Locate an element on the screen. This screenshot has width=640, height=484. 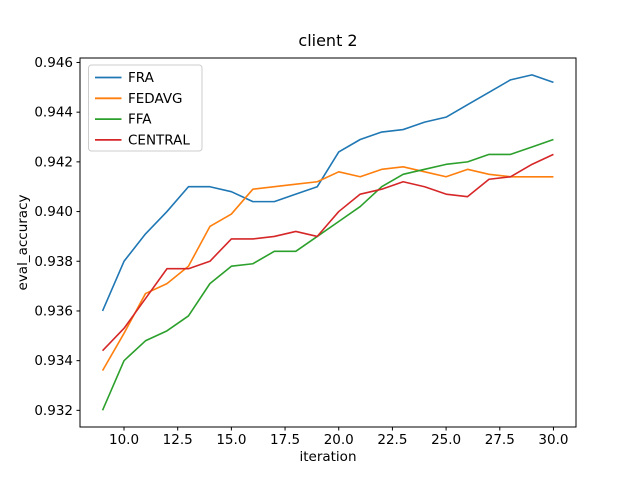
x-tick-label: 15.0 is located at coordinates (231, 440).